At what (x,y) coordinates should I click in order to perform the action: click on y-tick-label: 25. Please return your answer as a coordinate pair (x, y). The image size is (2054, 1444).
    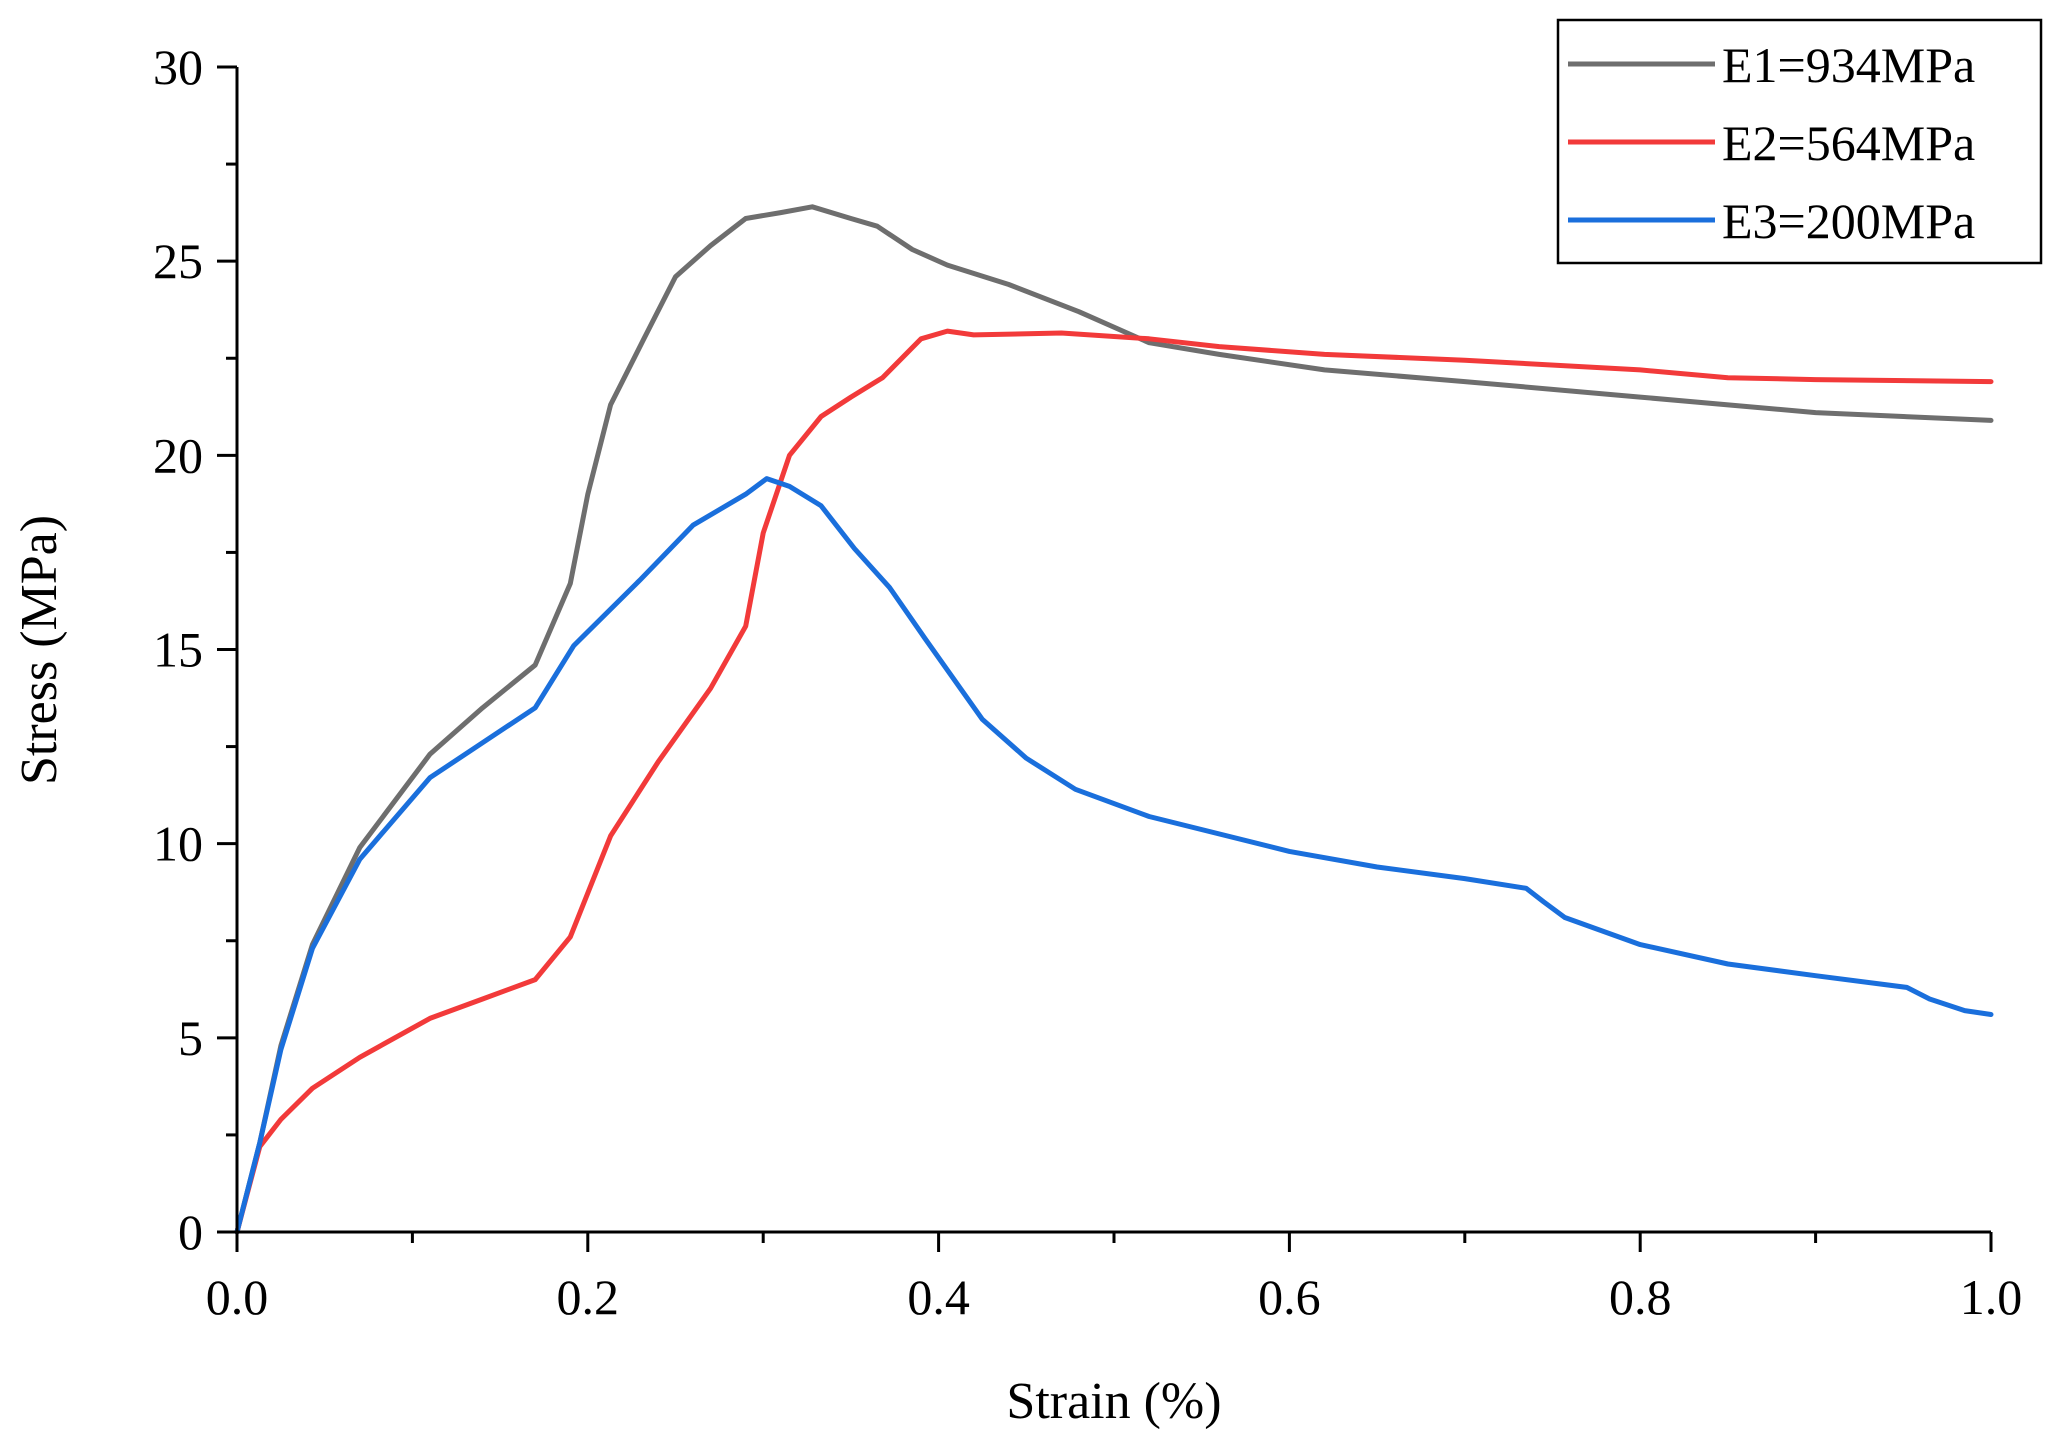
    Looking at the image, I should click on (178, 261).